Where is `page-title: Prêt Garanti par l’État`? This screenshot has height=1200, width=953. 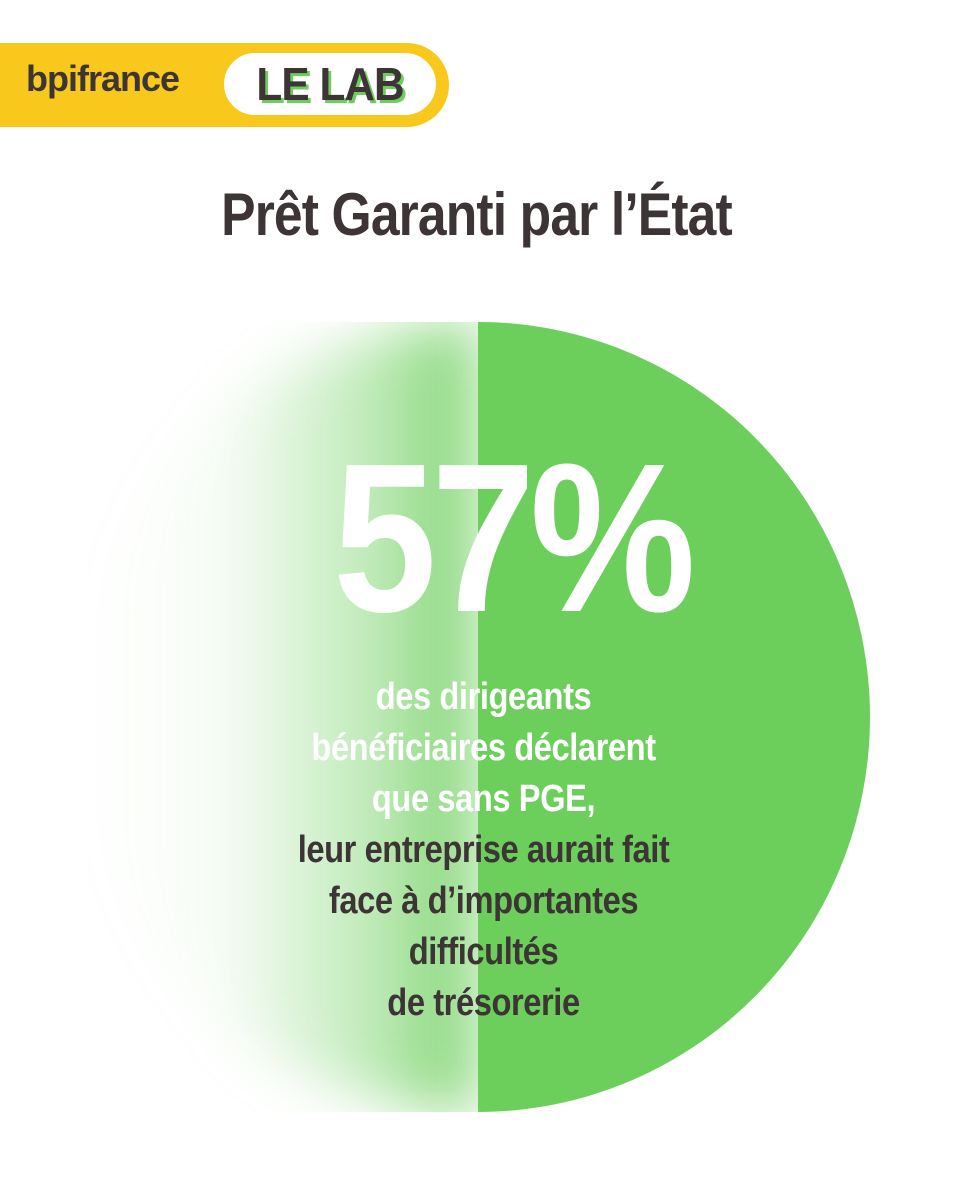 page-title: Prêt Garanti par l’État is located at coordinates (477, 214).